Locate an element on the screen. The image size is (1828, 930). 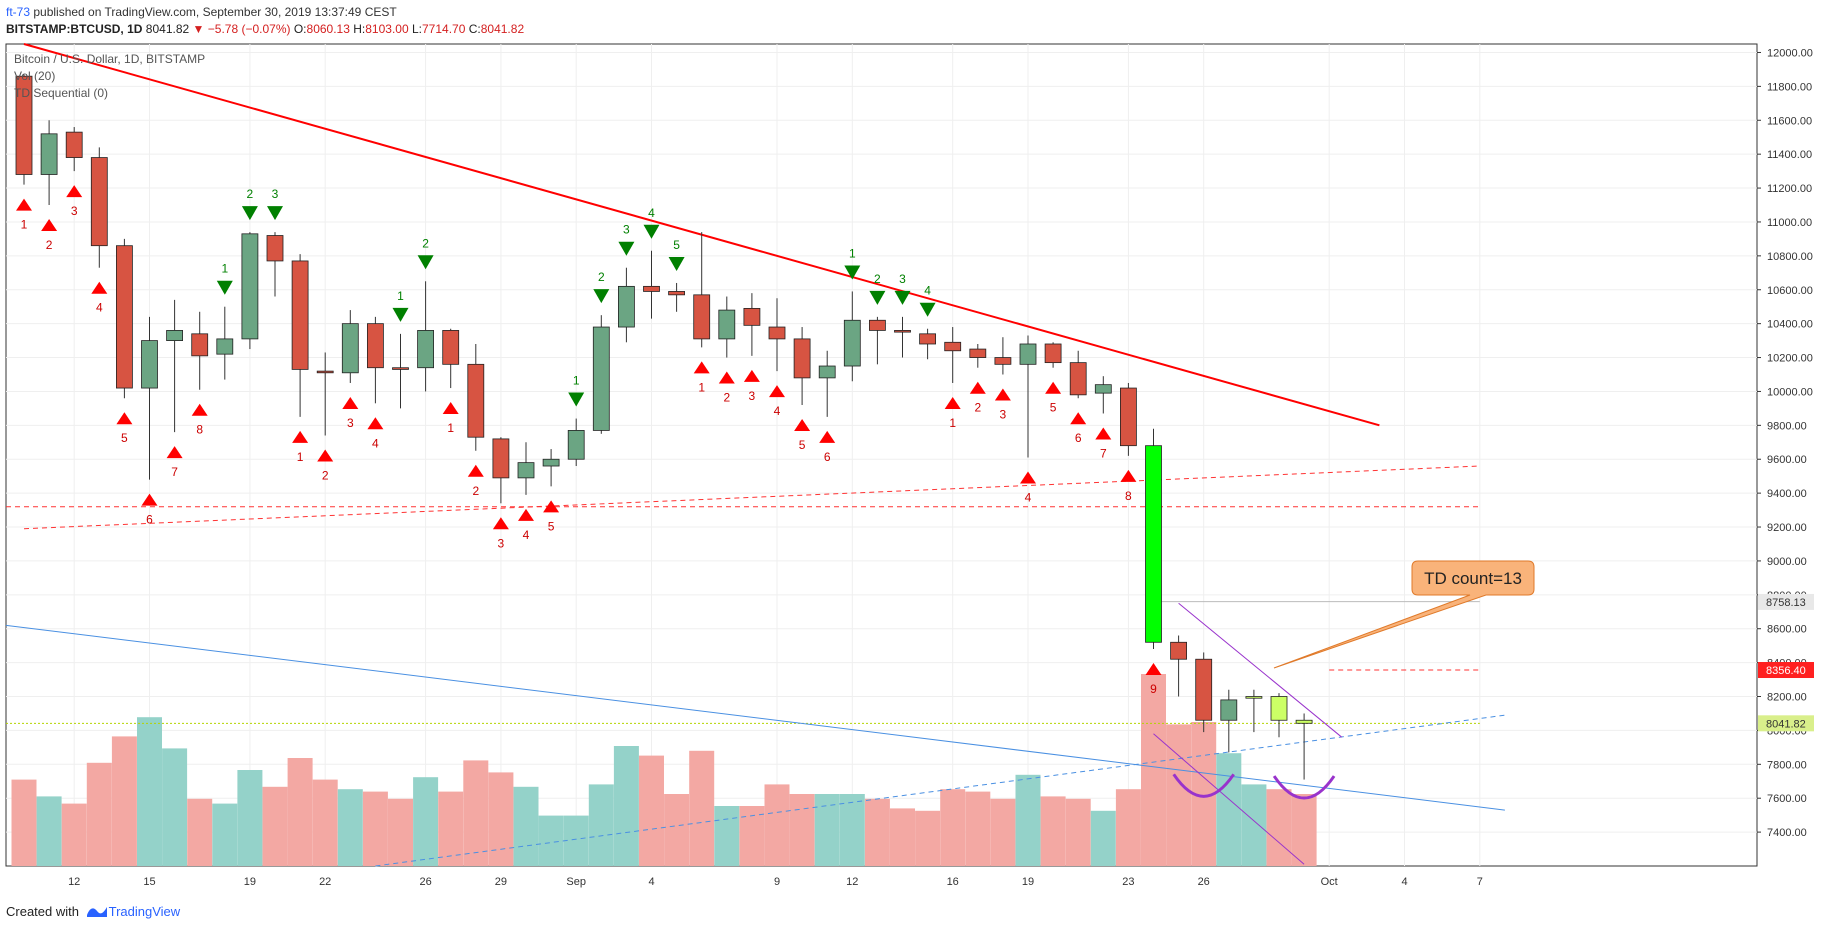
author-link: ft-73 is located at coordinates (18, 12).